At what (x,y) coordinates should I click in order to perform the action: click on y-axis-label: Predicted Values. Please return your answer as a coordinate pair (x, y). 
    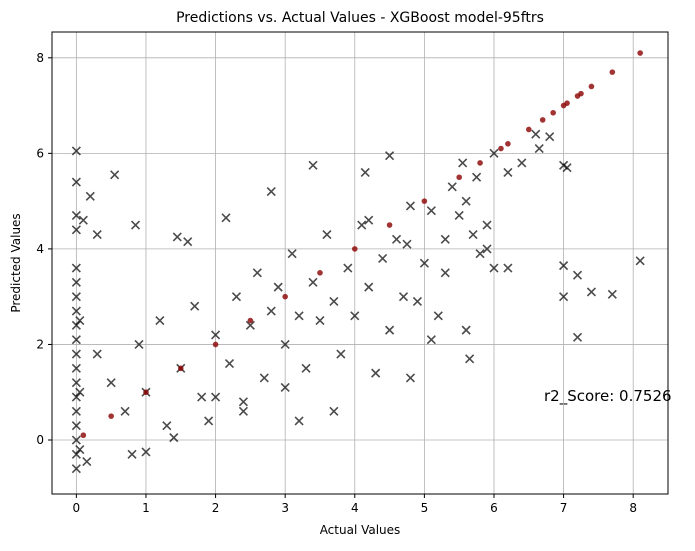
    Looking at the image, I should click on (16, 262).